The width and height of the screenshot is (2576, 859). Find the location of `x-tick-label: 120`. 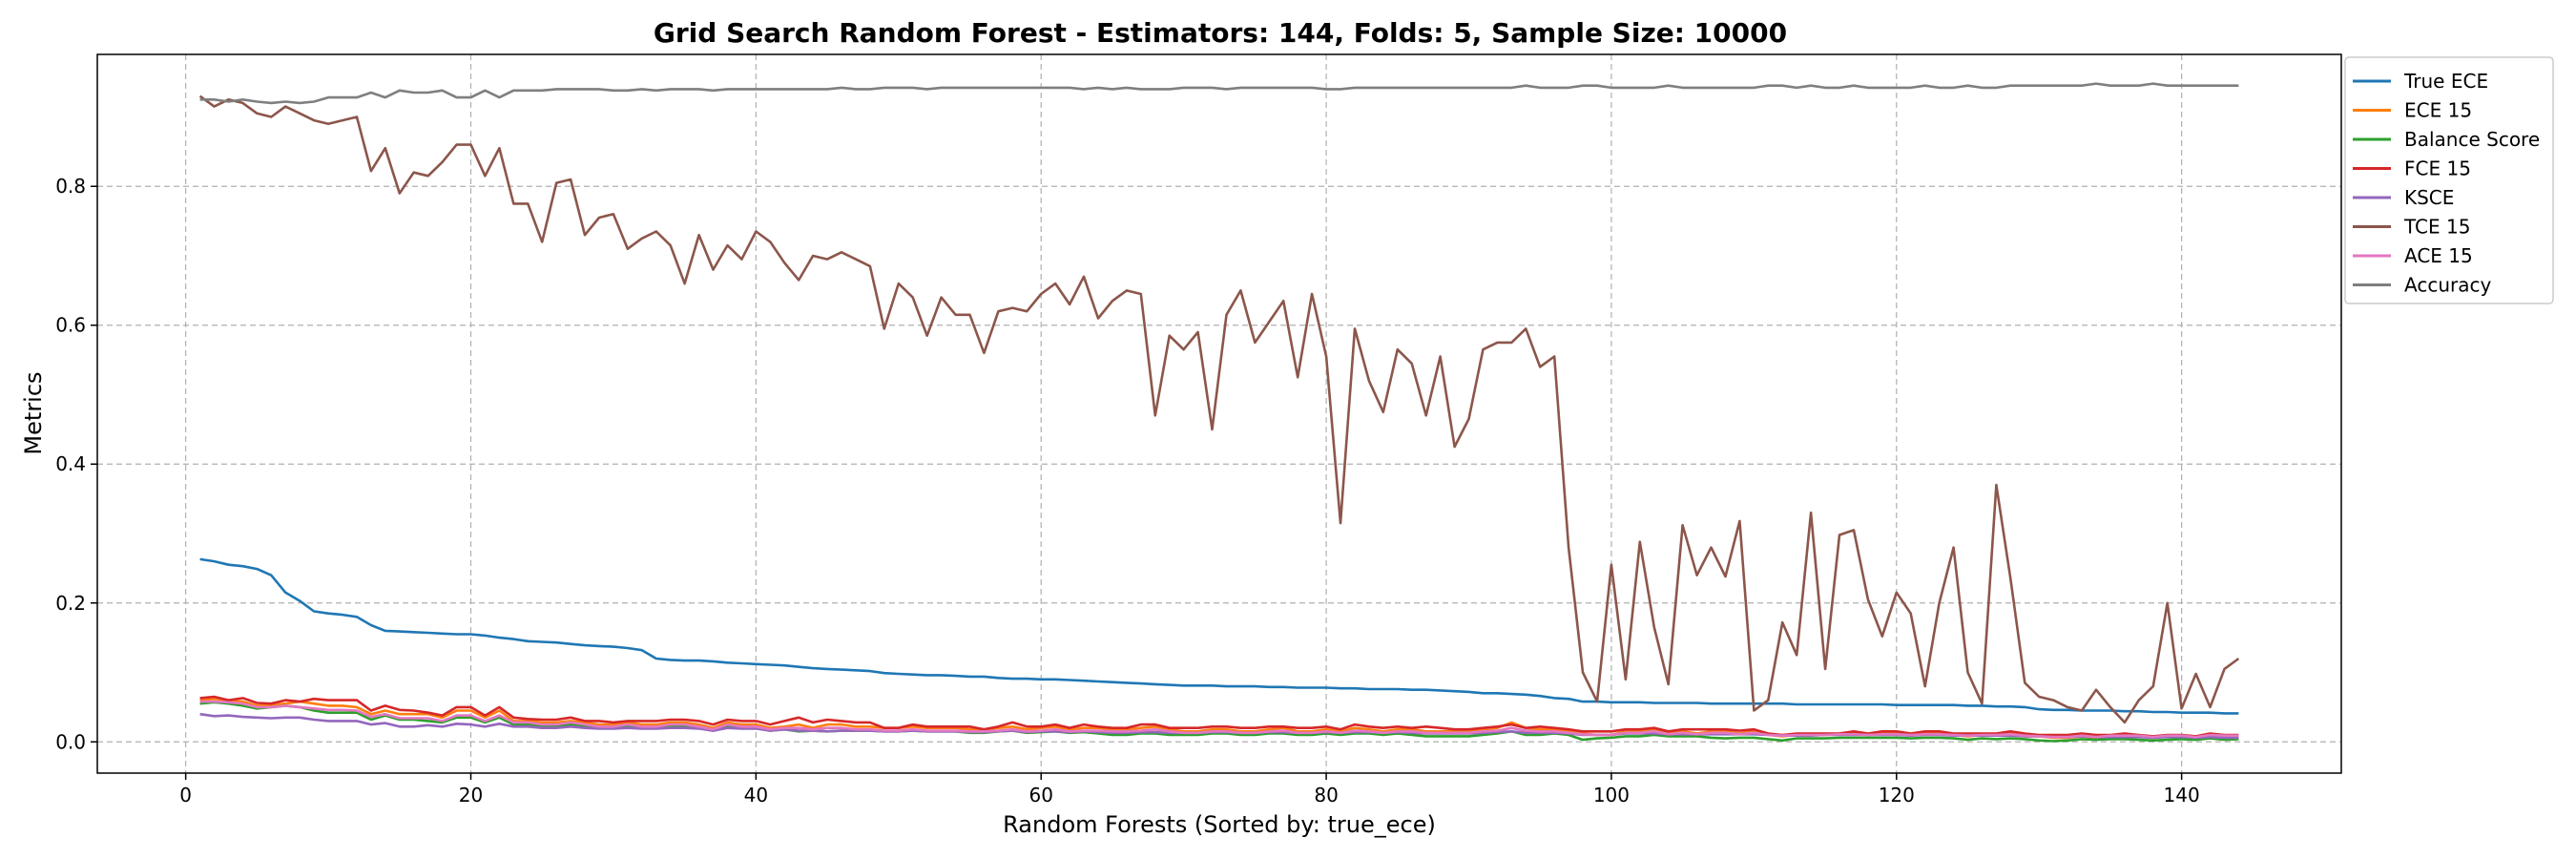

x-tick-label: 120 is located at coordinates (1897, 795).